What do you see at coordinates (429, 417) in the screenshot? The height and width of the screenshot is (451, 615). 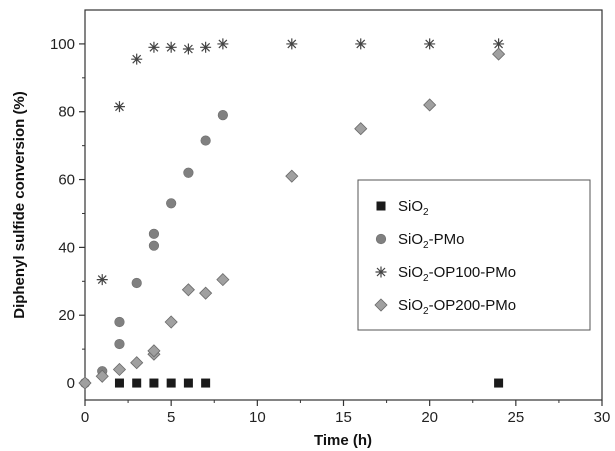 I see `x-tick-label: 20` at bounding box center [429, 417].